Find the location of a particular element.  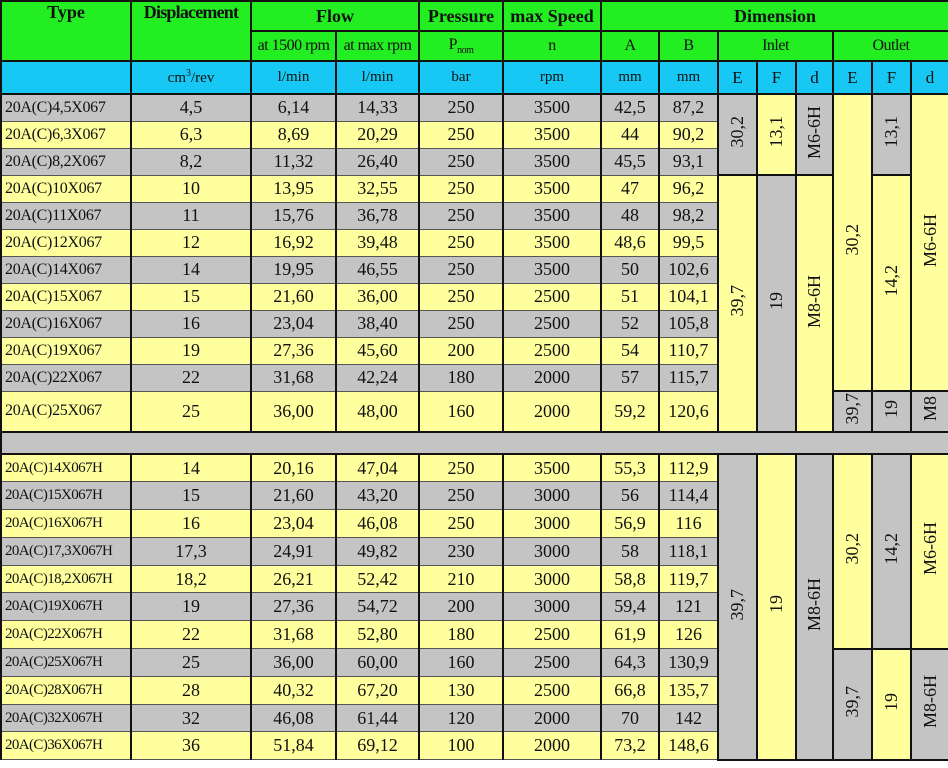

separator-cell is located at coordinates (474, 443).